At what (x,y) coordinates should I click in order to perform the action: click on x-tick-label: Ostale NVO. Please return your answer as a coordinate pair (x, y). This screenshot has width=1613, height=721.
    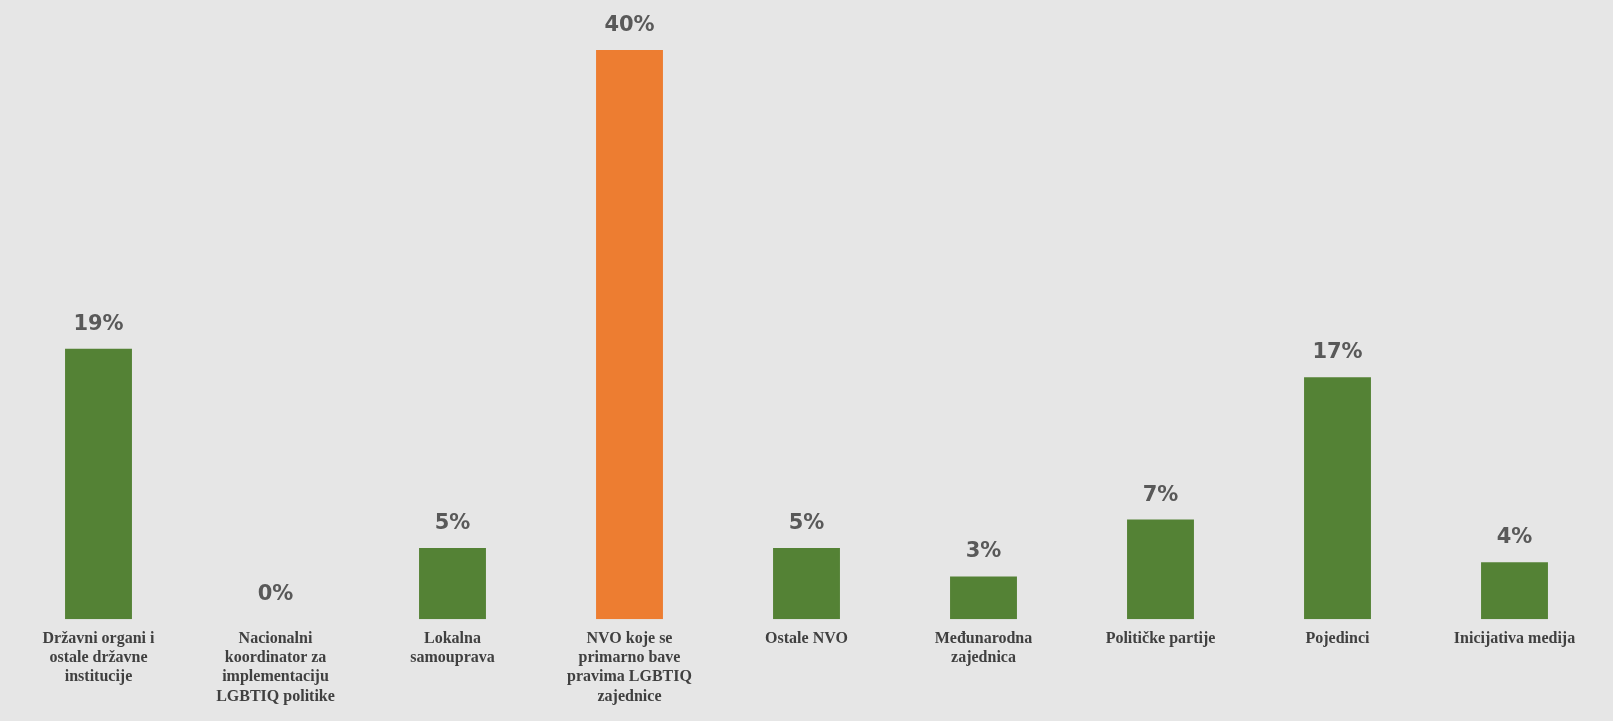
    Looking at the image, I should click on (806, 637).